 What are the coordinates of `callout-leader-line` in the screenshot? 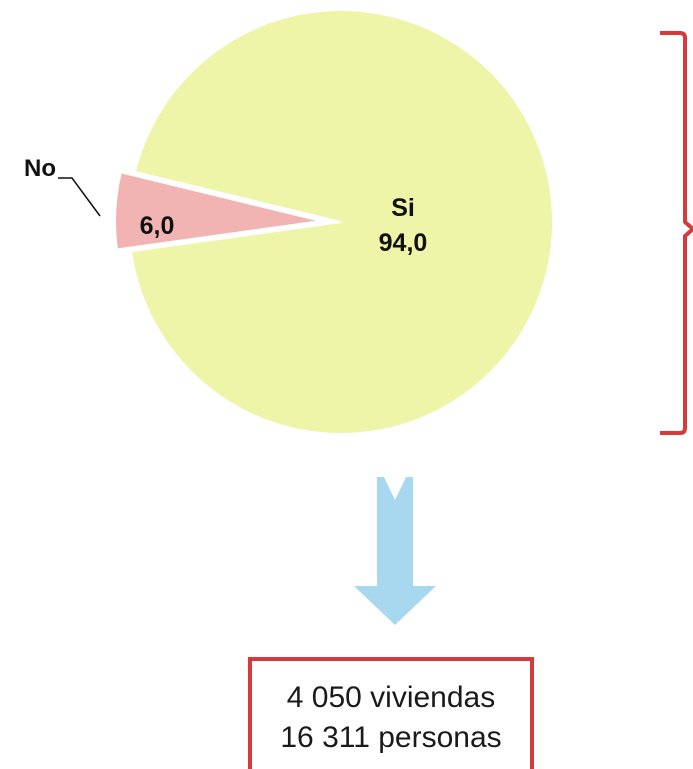 It's located at (79, 197).